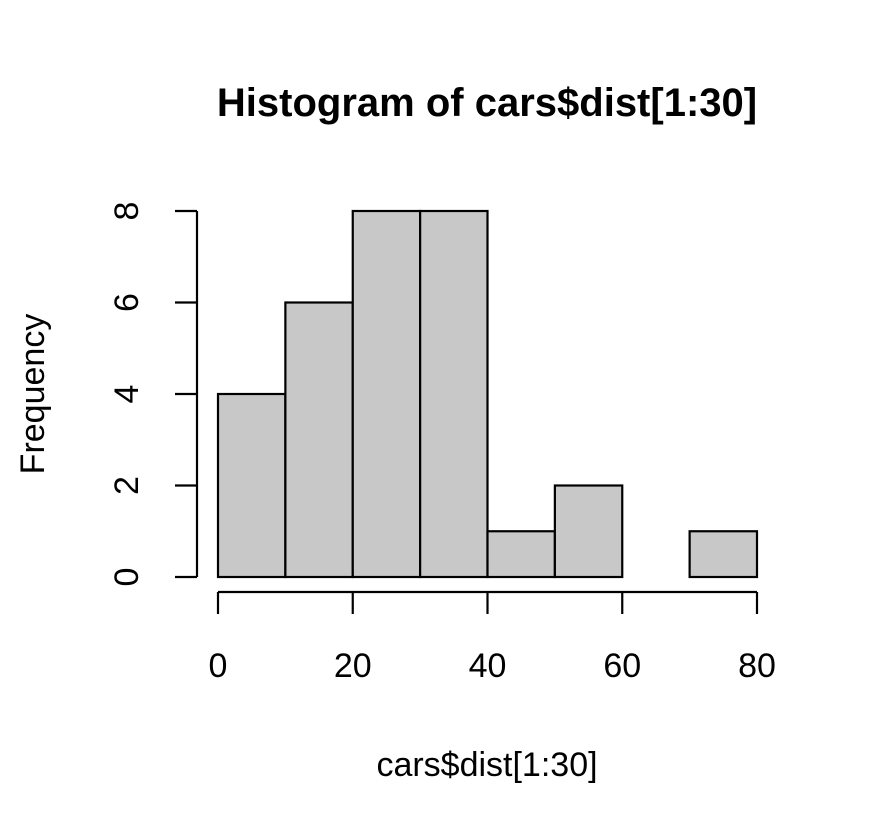 The image size is (880, 837). I want to click on y-tick-label: 8, so click(127, 211).